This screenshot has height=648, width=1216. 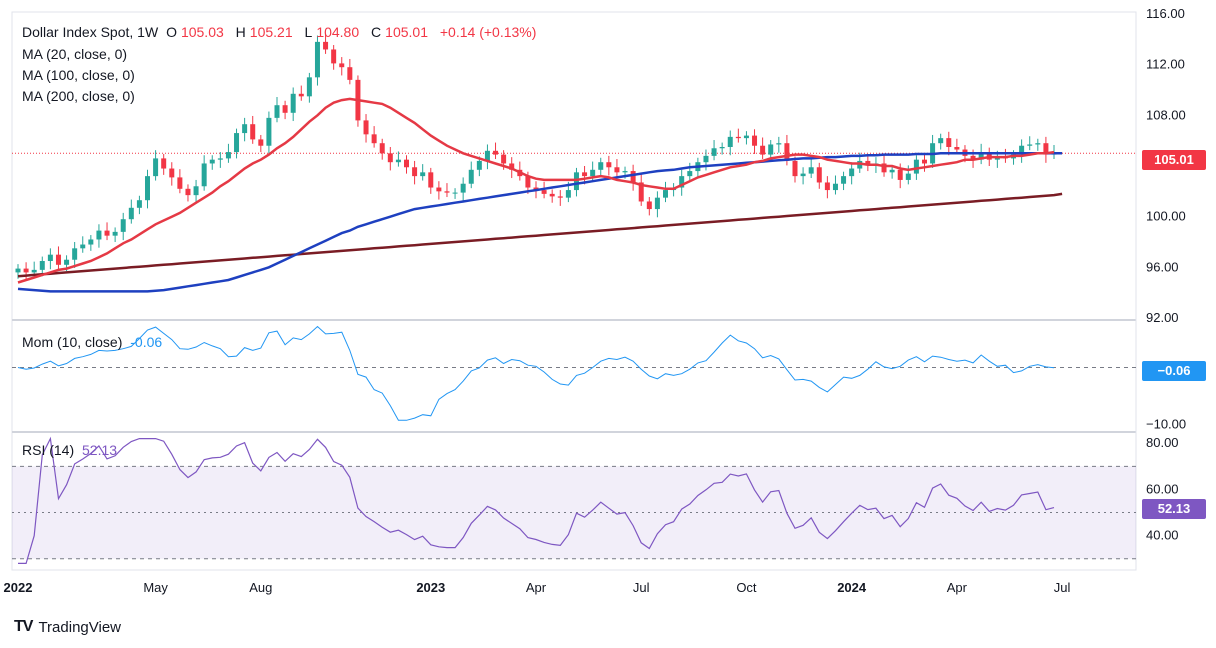 What do you see at coordinates (1165, 64) in the screenshot?
I see `price-tick-label: 112.00` at bounding box center [1165, 64].